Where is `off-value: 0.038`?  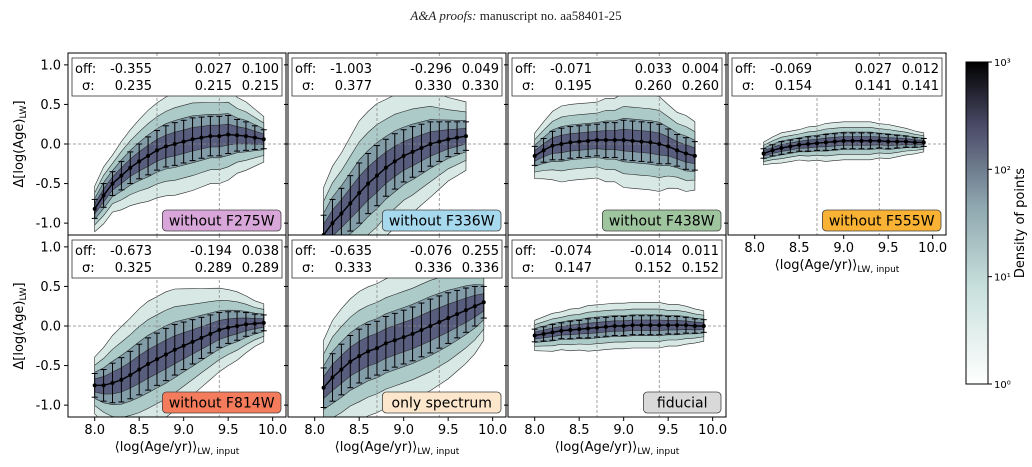 off-value: 0.038 is located at coordinates (260, 251).